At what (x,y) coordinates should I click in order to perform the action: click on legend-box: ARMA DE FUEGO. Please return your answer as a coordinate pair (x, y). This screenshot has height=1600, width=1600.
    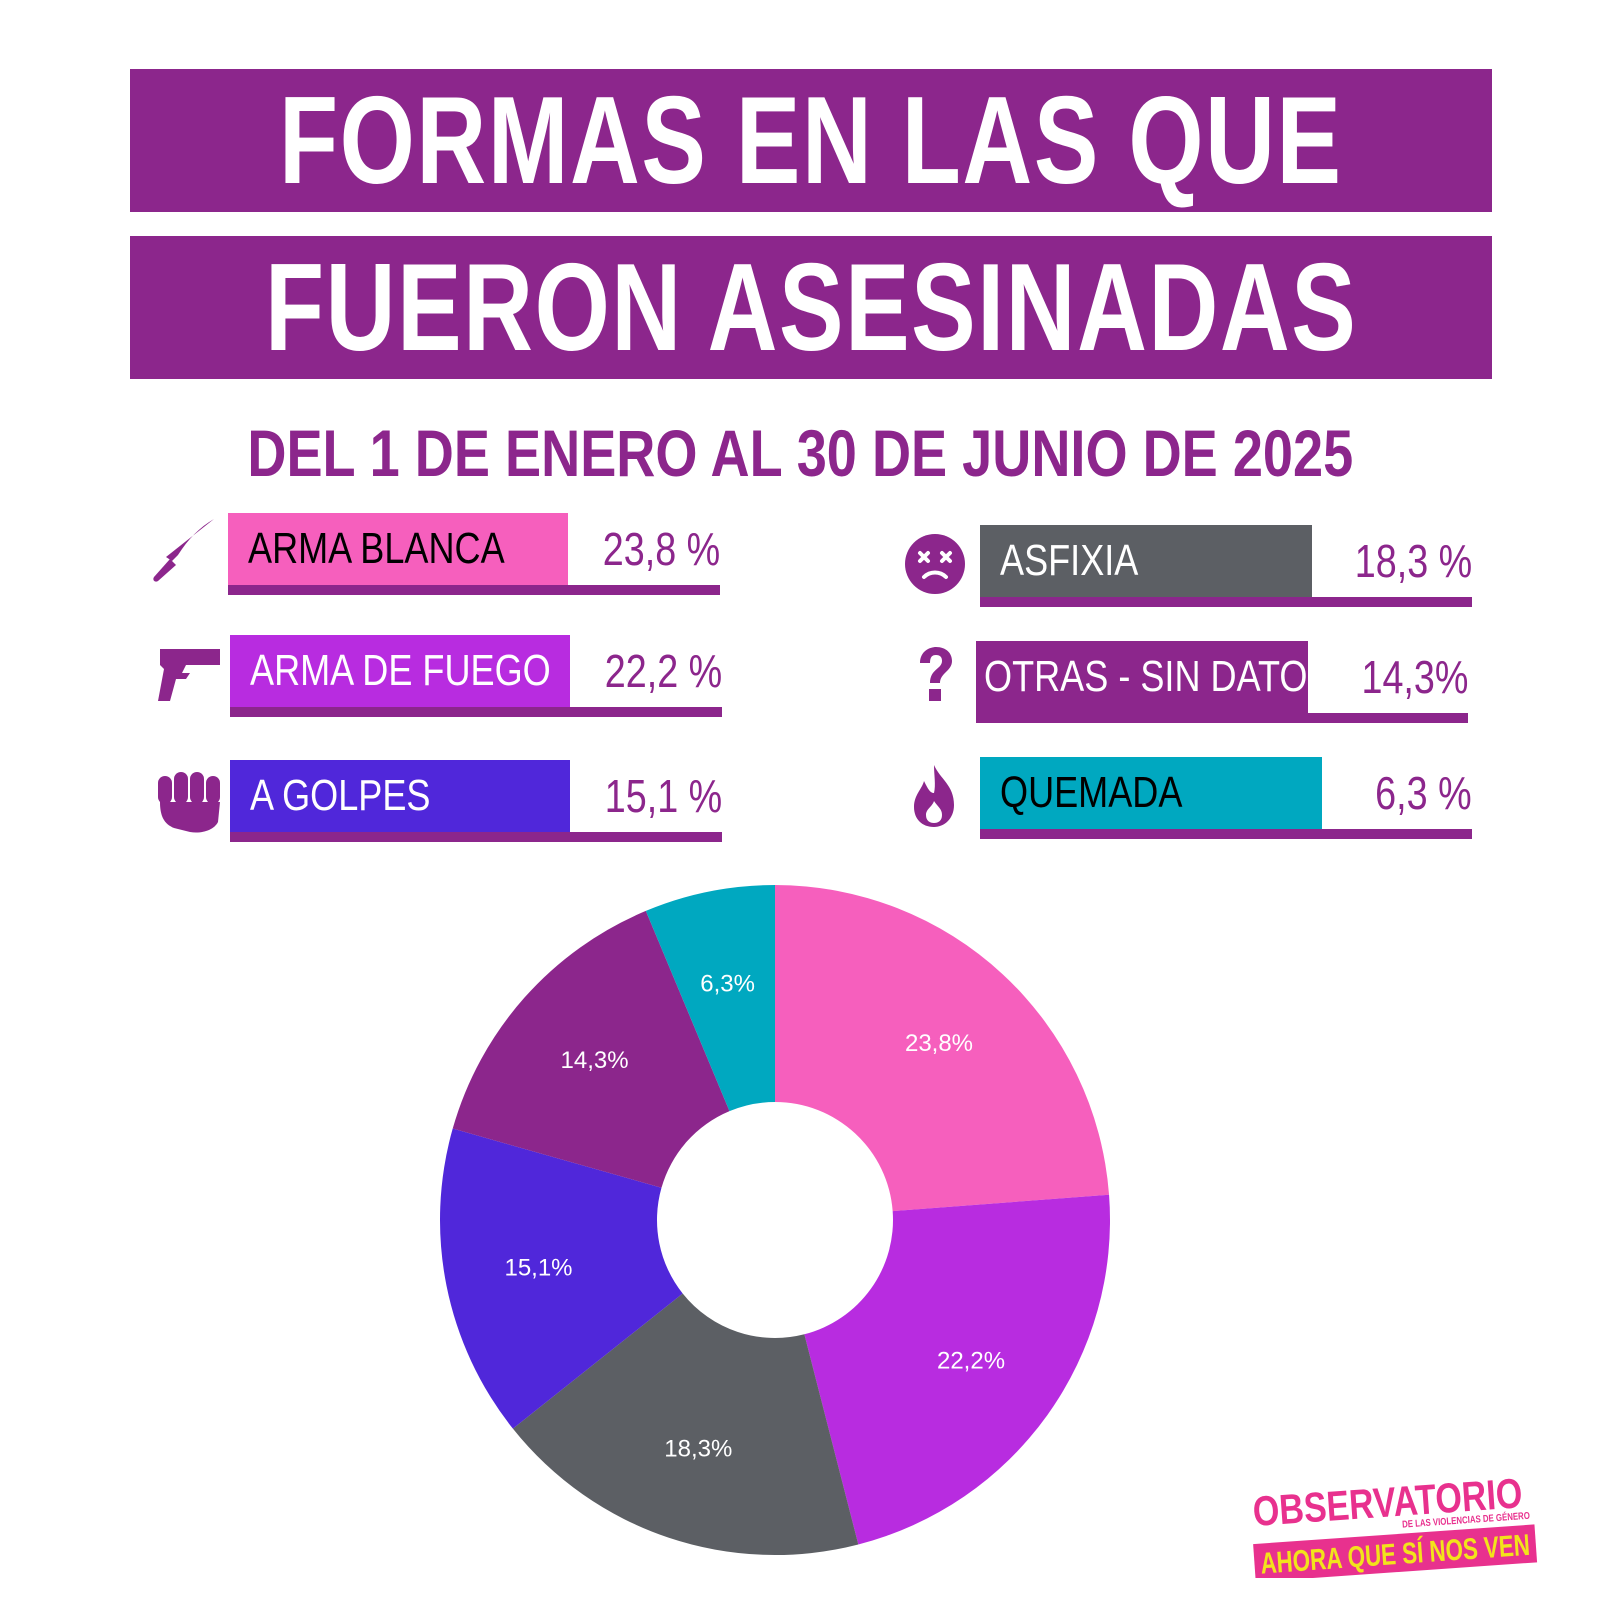
    Looking at the image, I should click on (400, 671).